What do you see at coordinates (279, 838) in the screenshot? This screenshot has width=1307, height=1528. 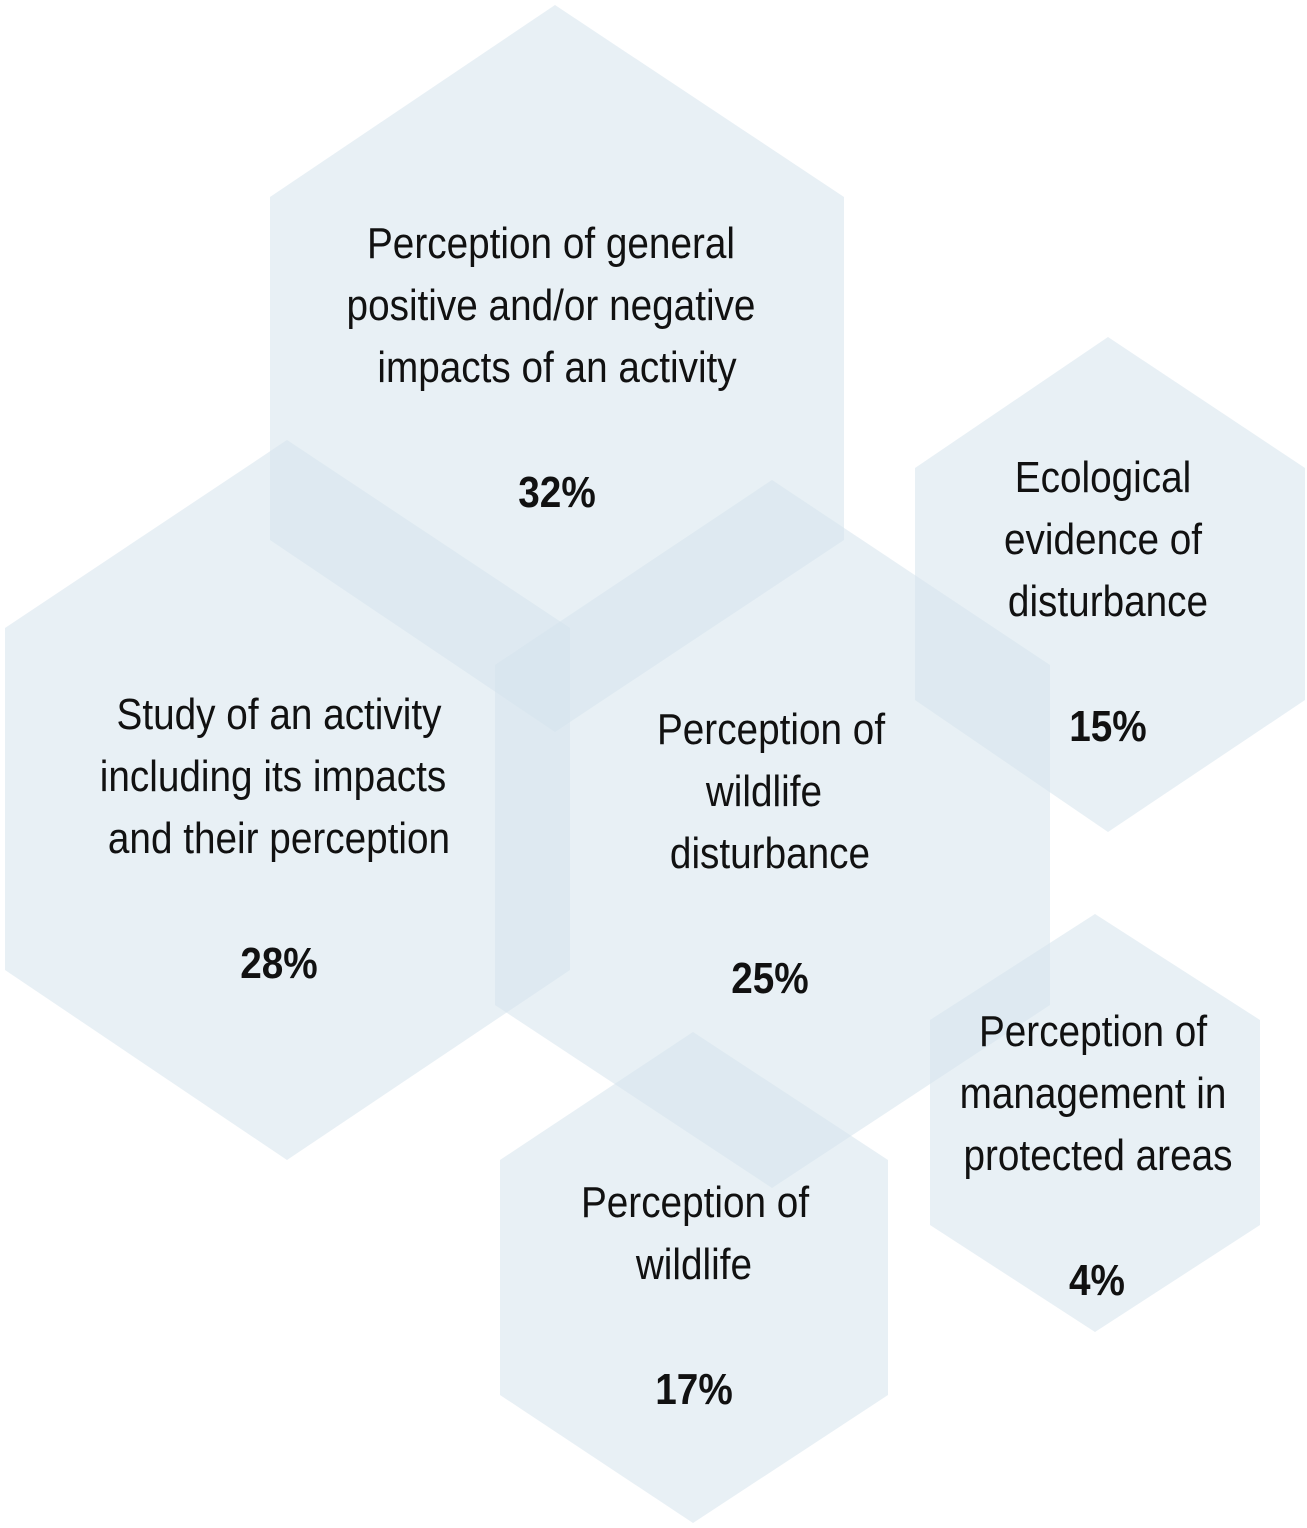 I see `hexagon-label-line: and their perception` at bounding box center [279, 838].